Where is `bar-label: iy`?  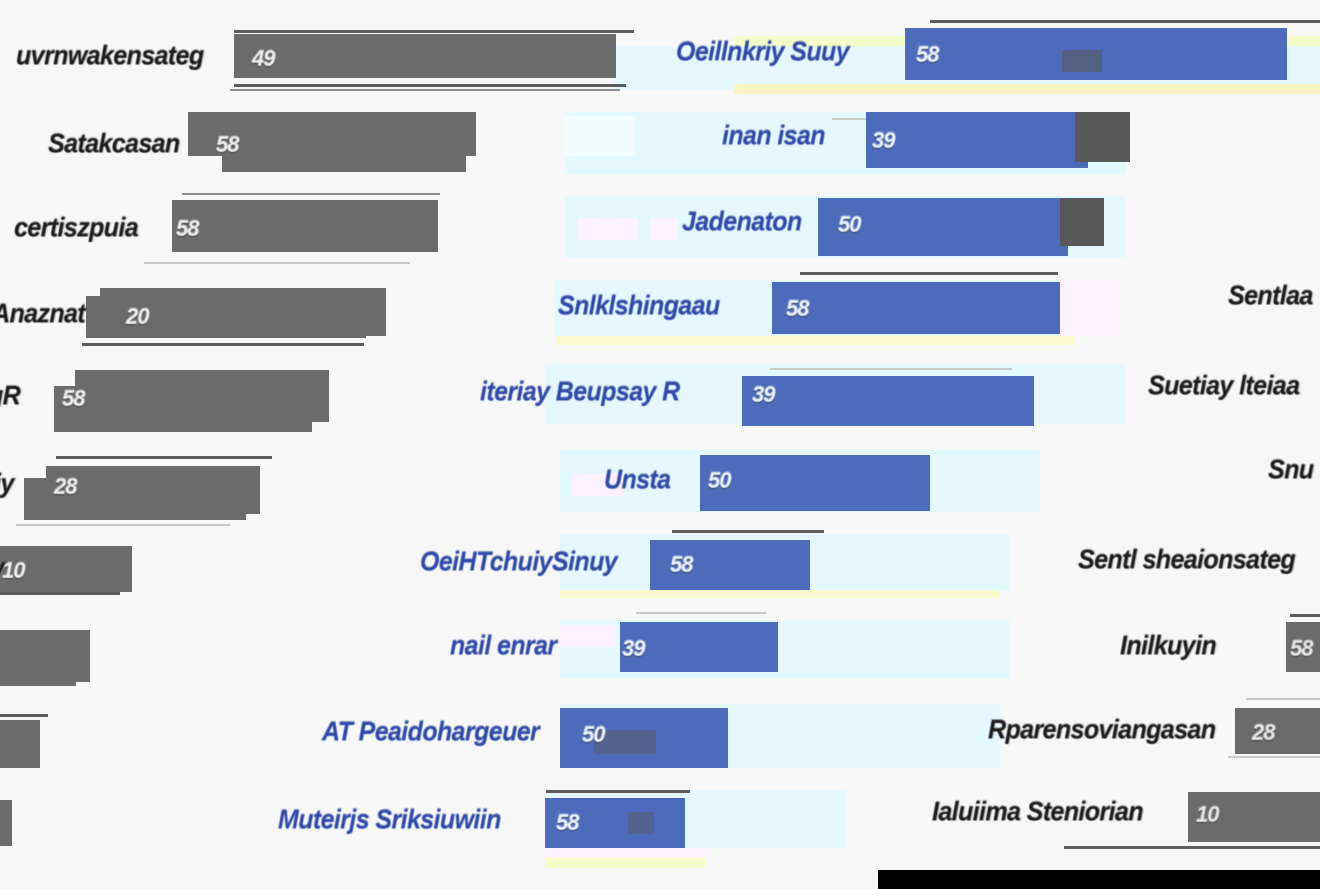 bar-label: iy is located at coordinates (7, 484).